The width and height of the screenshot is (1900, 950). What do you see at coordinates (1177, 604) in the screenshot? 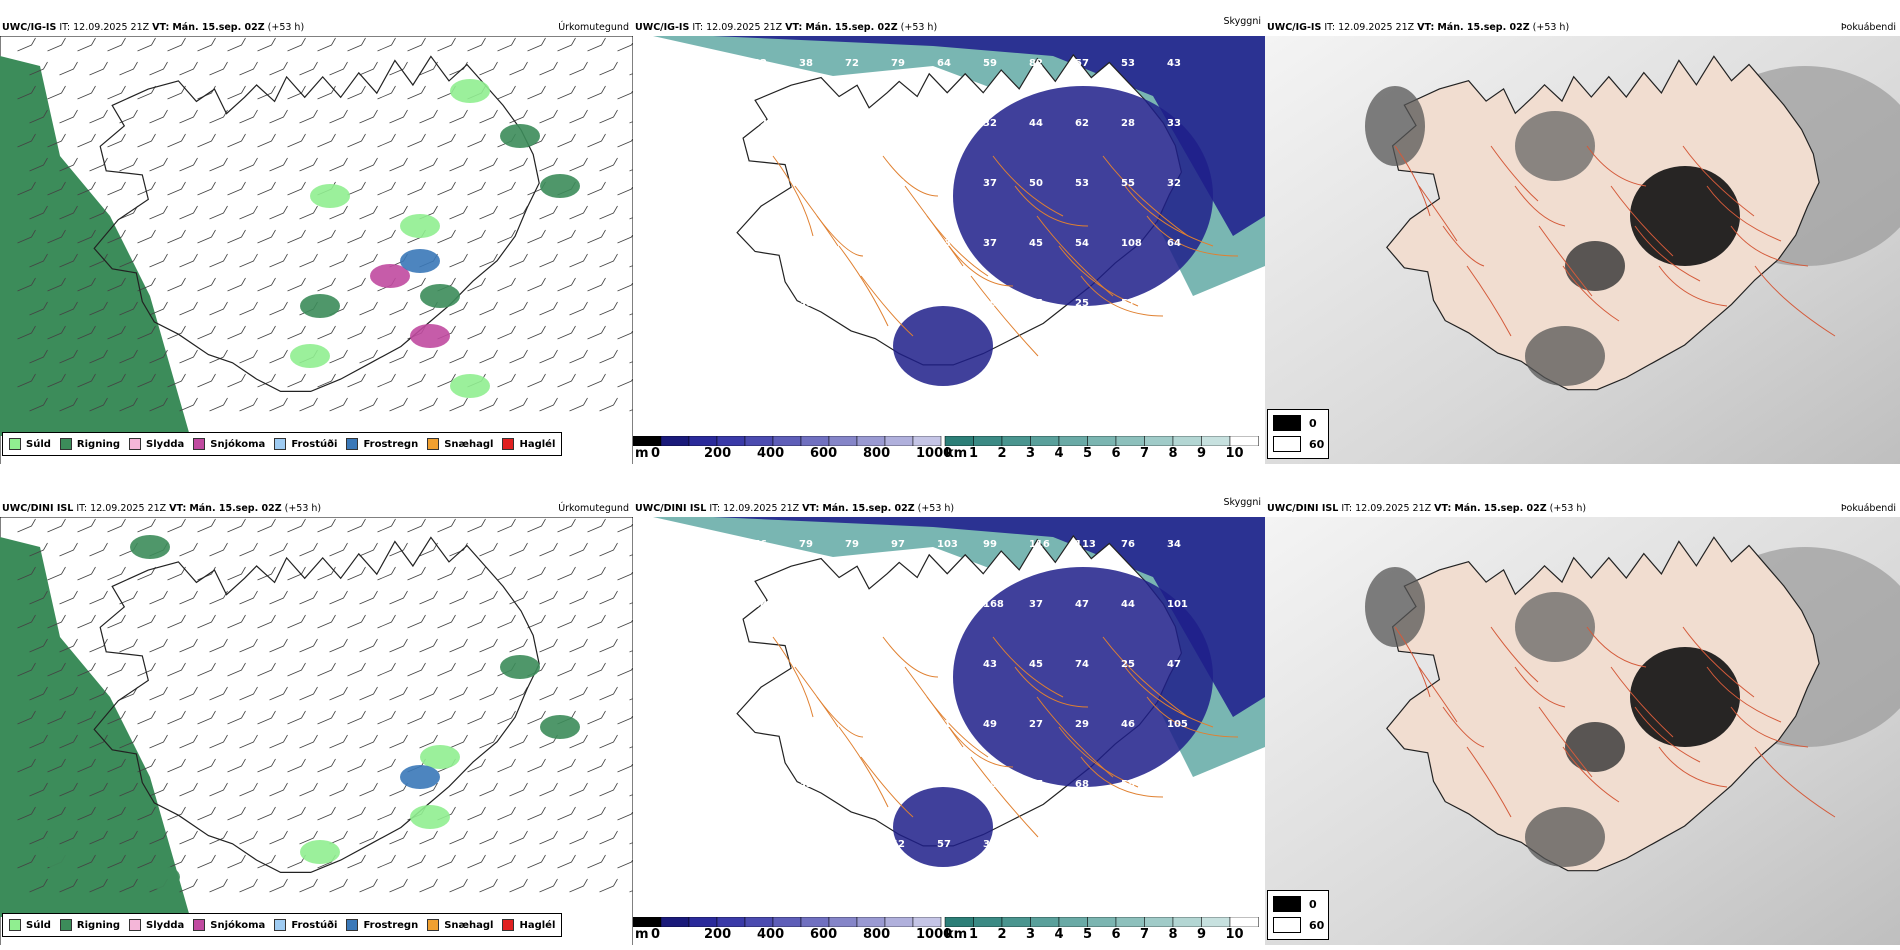
I see `visibility-value: 101` at bounding box center [1177, 604].